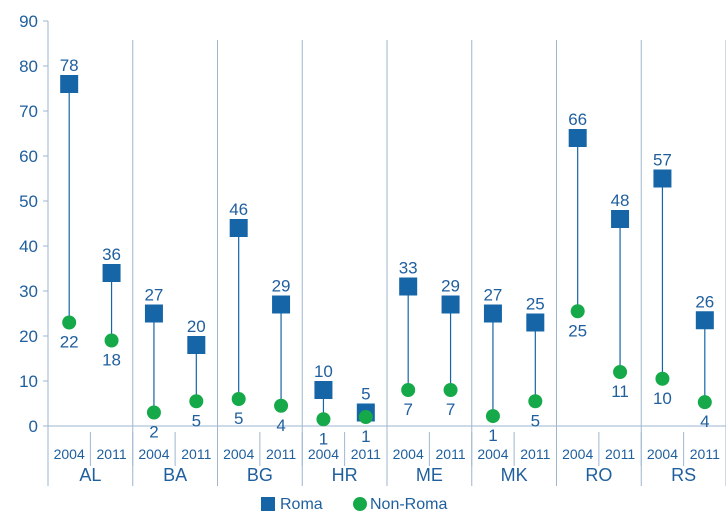 The image size is (726, 516). I want to click on legend-roma-label: Roma, so click(301, 504).